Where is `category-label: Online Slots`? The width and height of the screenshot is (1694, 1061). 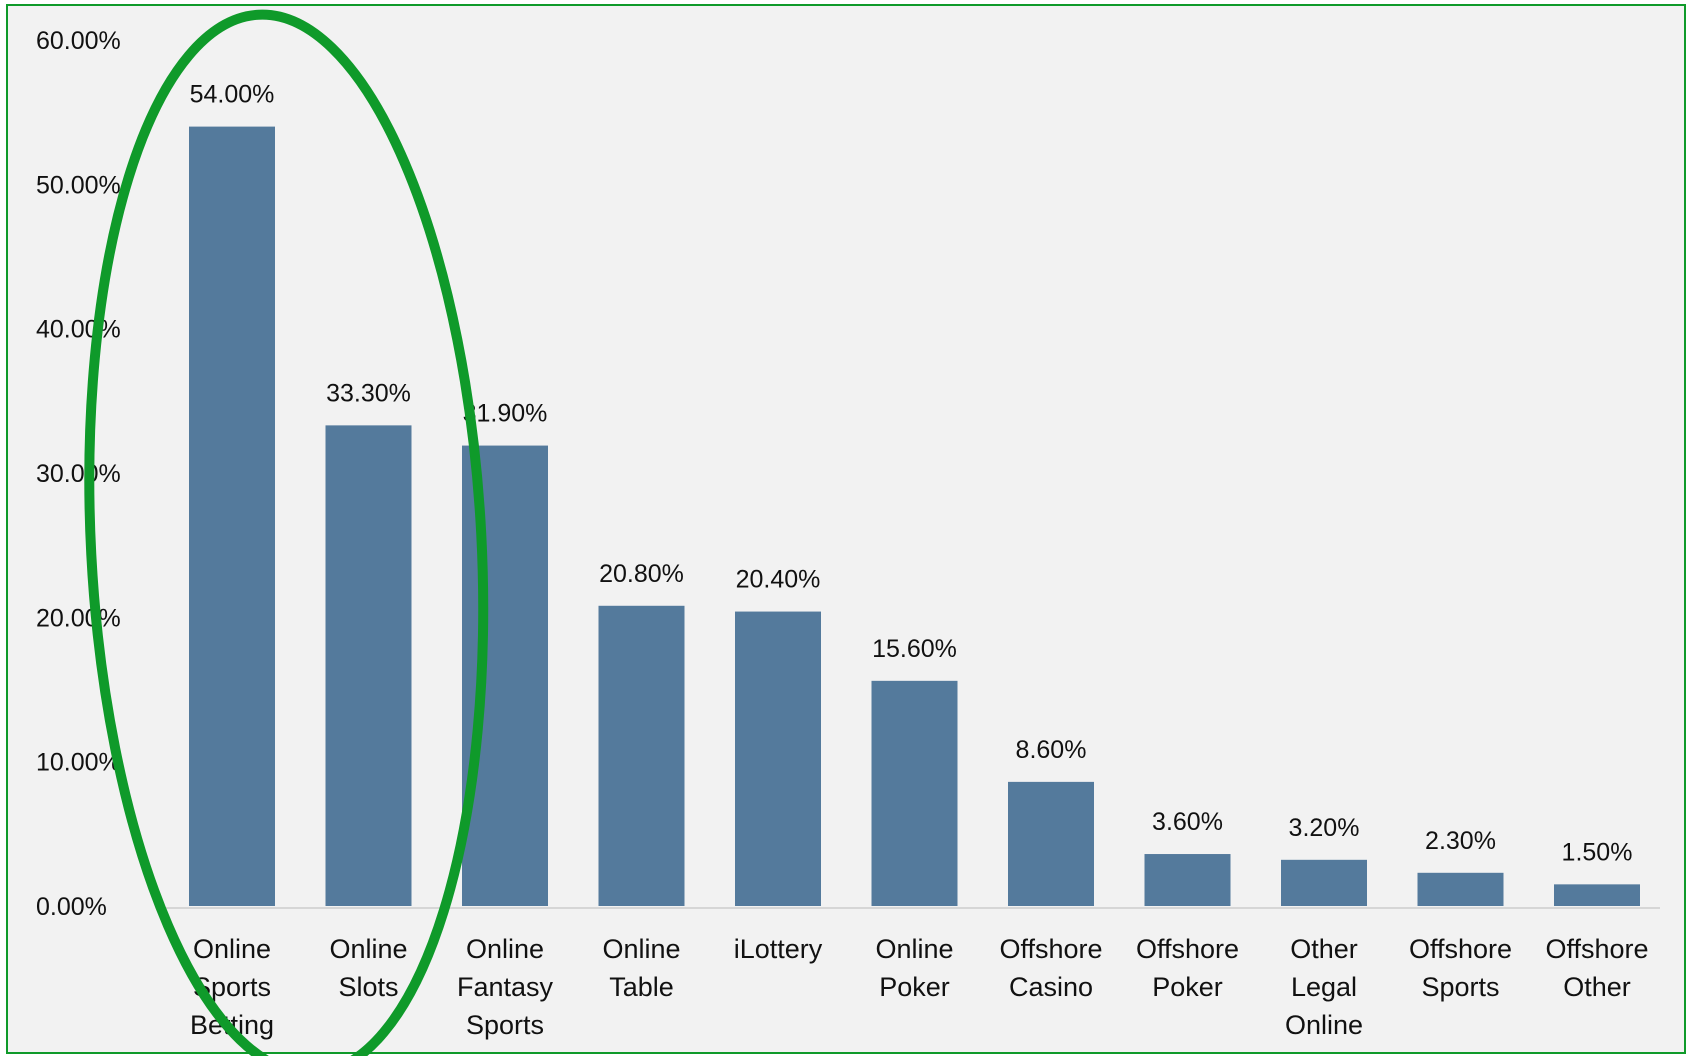 category-label: Online Slots is located at coordinates (368, 968).